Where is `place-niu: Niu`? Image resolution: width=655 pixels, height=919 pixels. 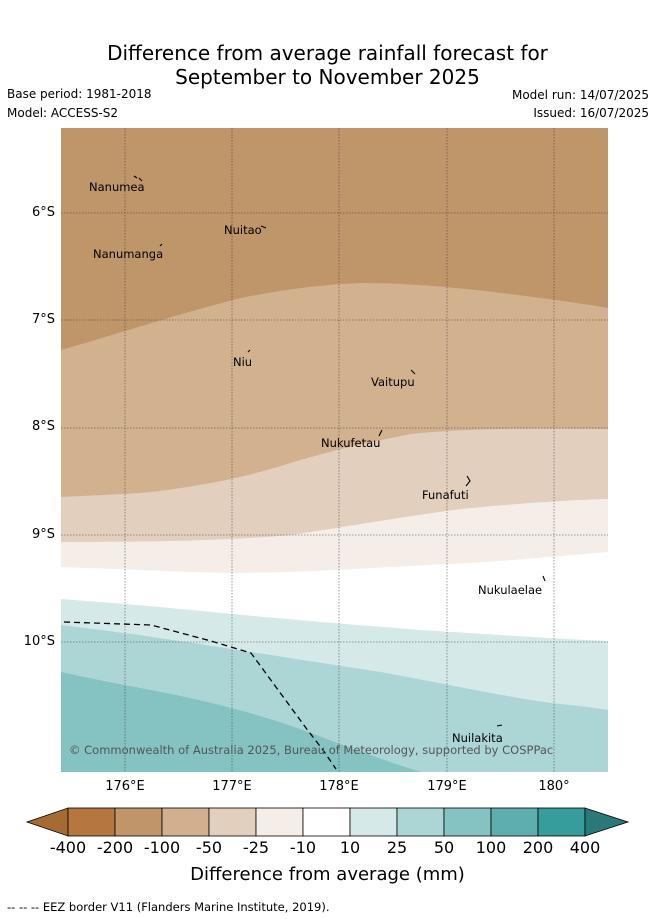
place-niu: Niu is located at coordinates (242, 362).